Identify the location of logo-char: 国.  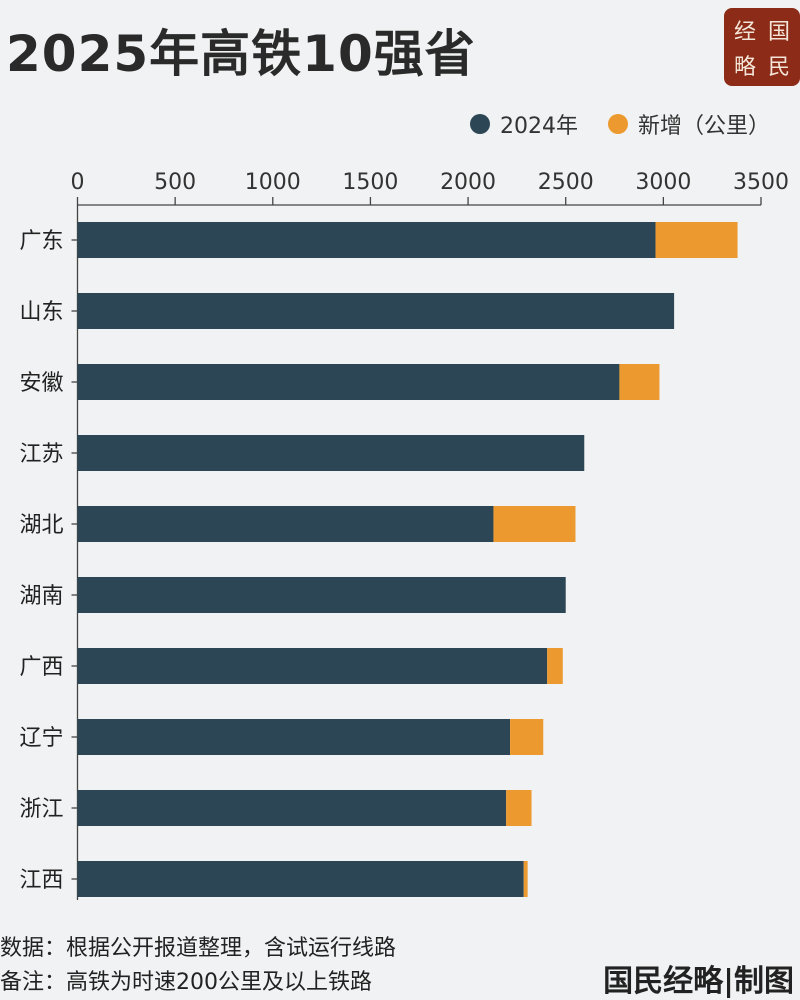
(778, 32).